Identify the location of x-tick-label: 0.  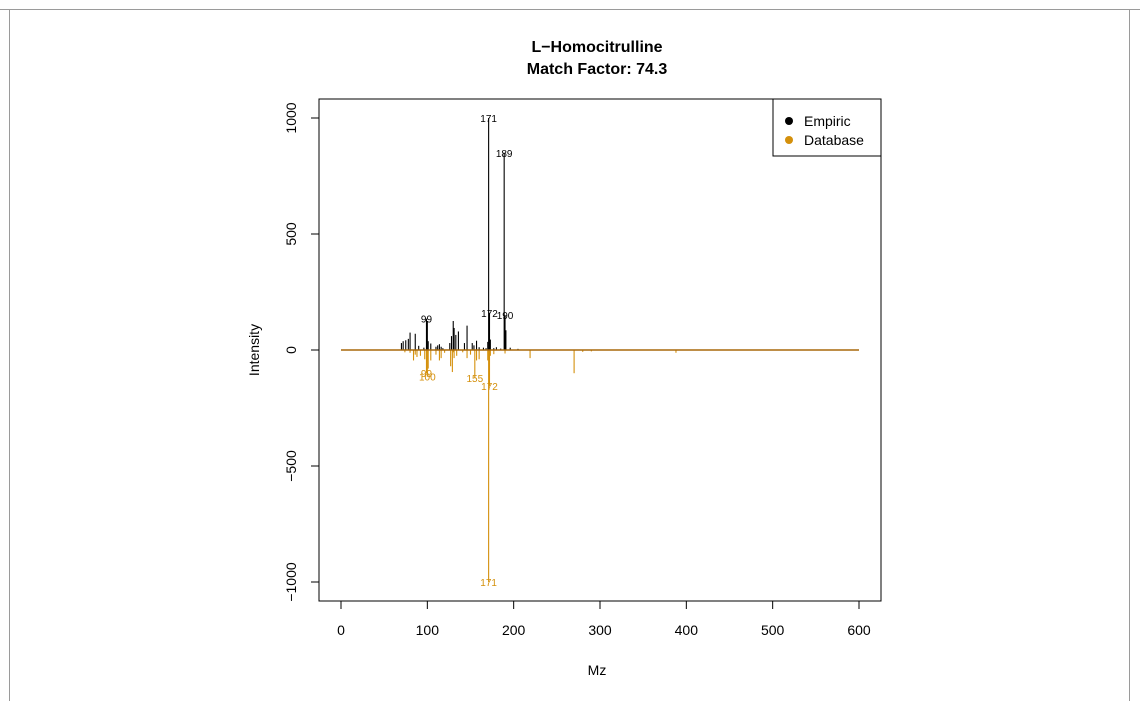
(341, 630).